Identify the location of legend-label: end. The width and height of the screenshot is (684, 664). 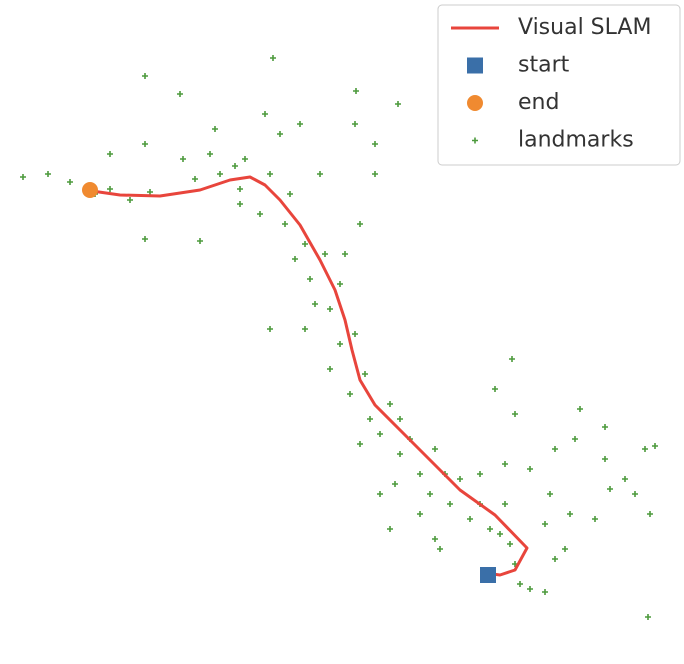
(538, 102).